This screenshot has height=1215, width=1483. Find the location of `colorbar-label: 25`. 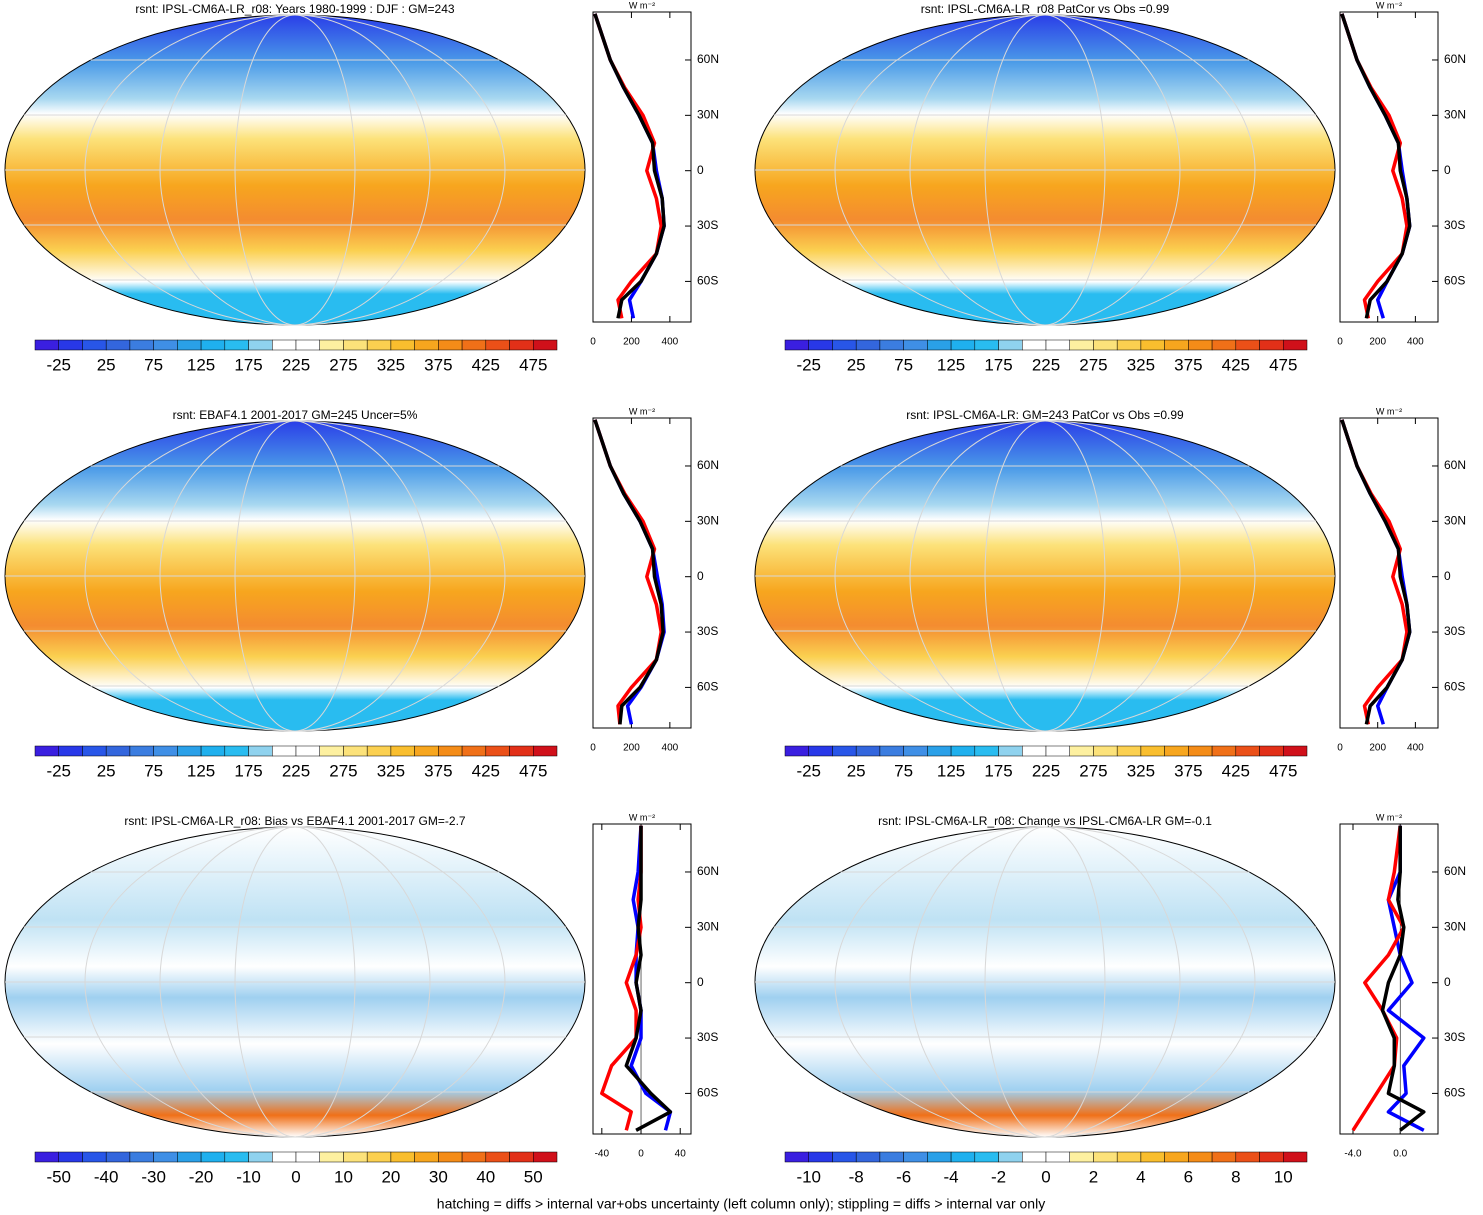

colorbar-label: 25 is located at coordinates (106, 364).